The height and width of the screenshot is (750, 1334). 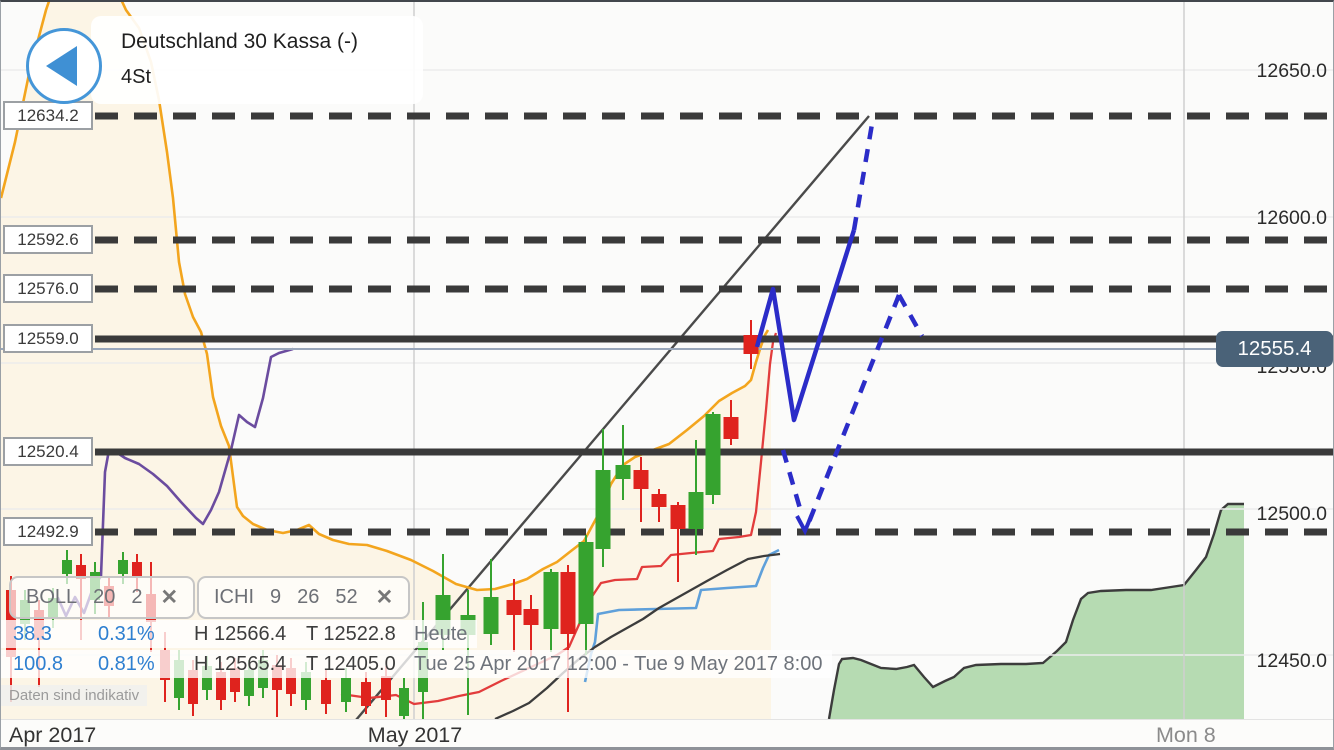 What do you see at coordinates (1186, 735) in the screenshot?
I see `time-axis-label: Mon 8` at bounding box center [1186, 735].